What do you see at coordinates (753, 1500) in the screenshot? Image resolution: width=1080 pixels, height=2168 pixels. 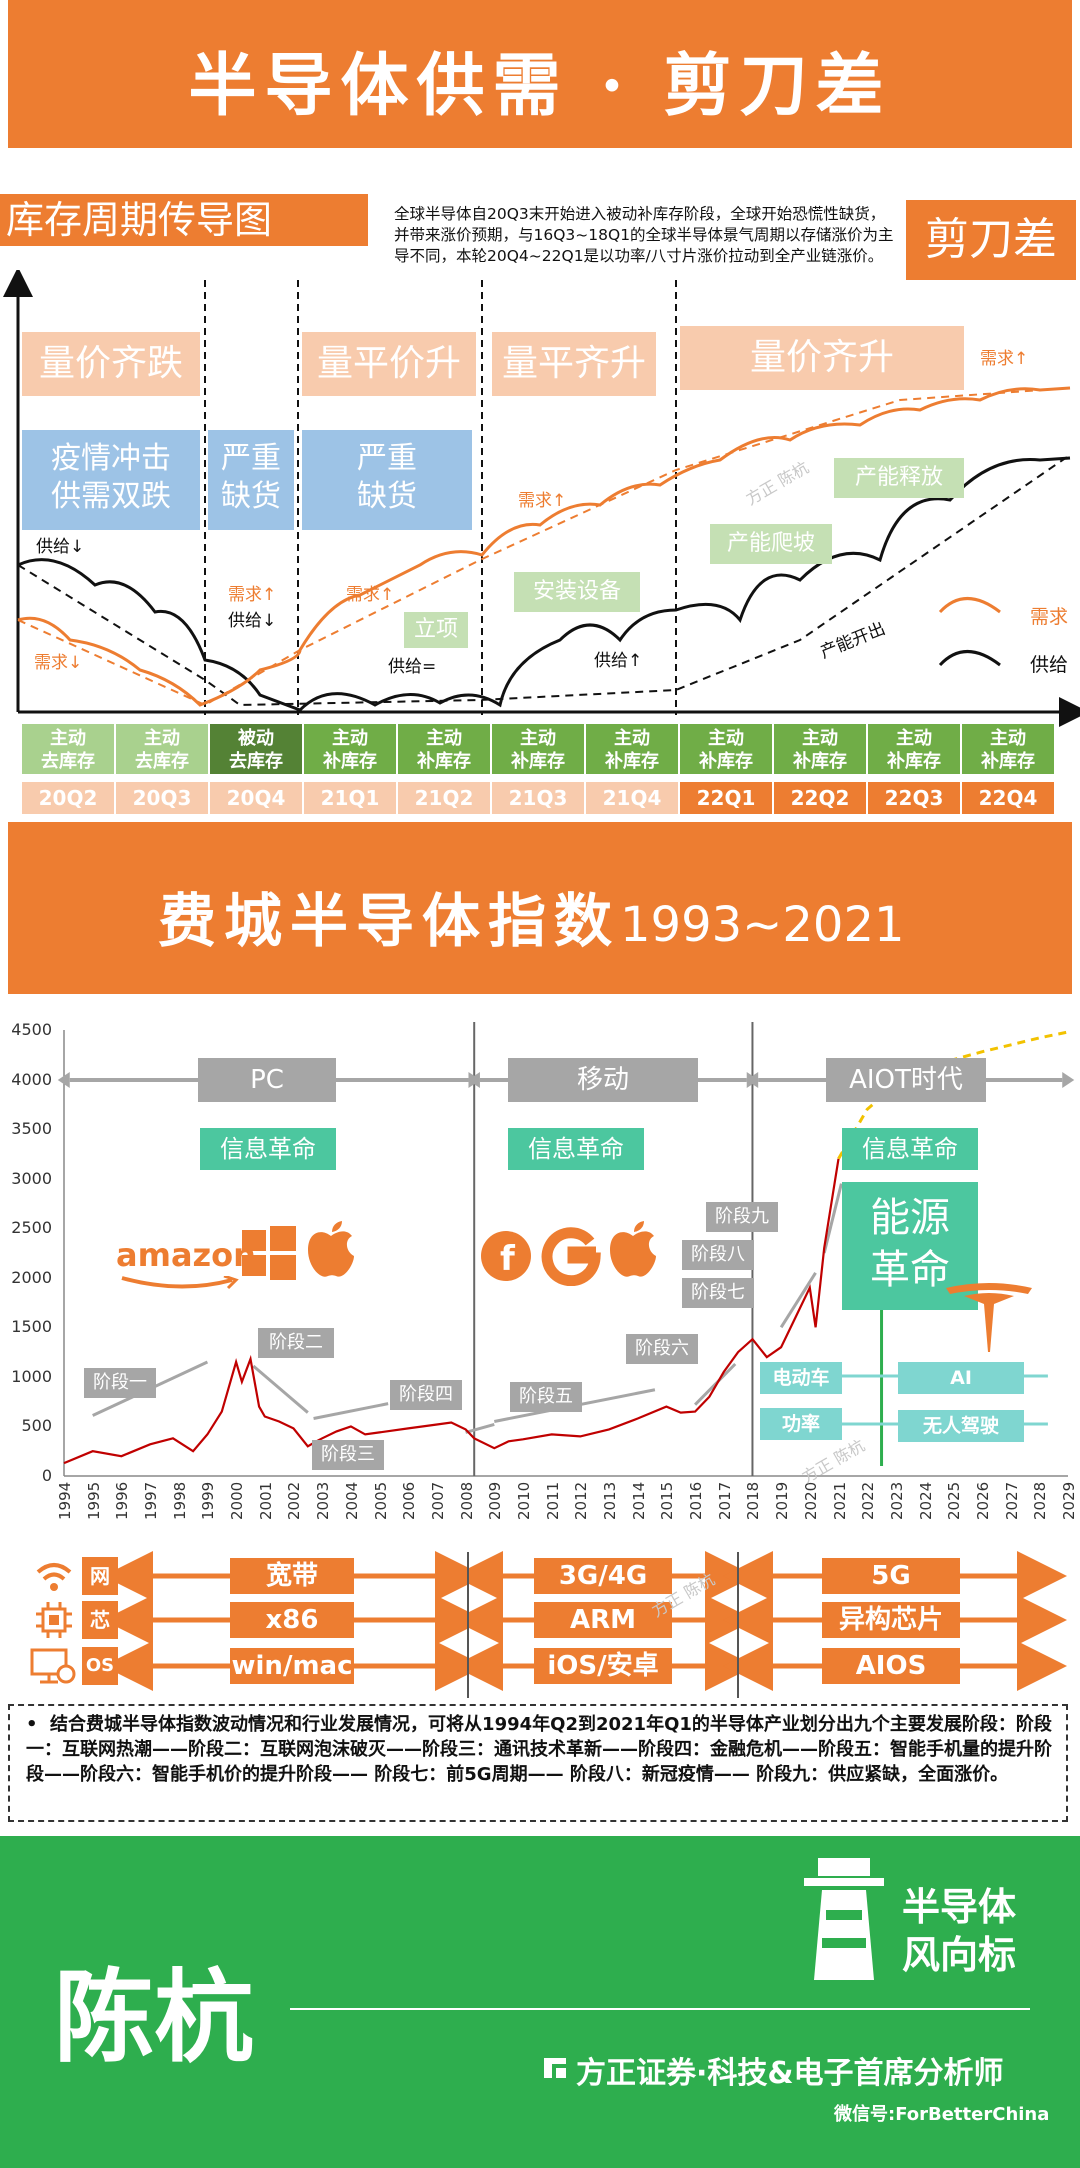 I see `x-tick-label: 2018` at bounding box center [753, 1500].